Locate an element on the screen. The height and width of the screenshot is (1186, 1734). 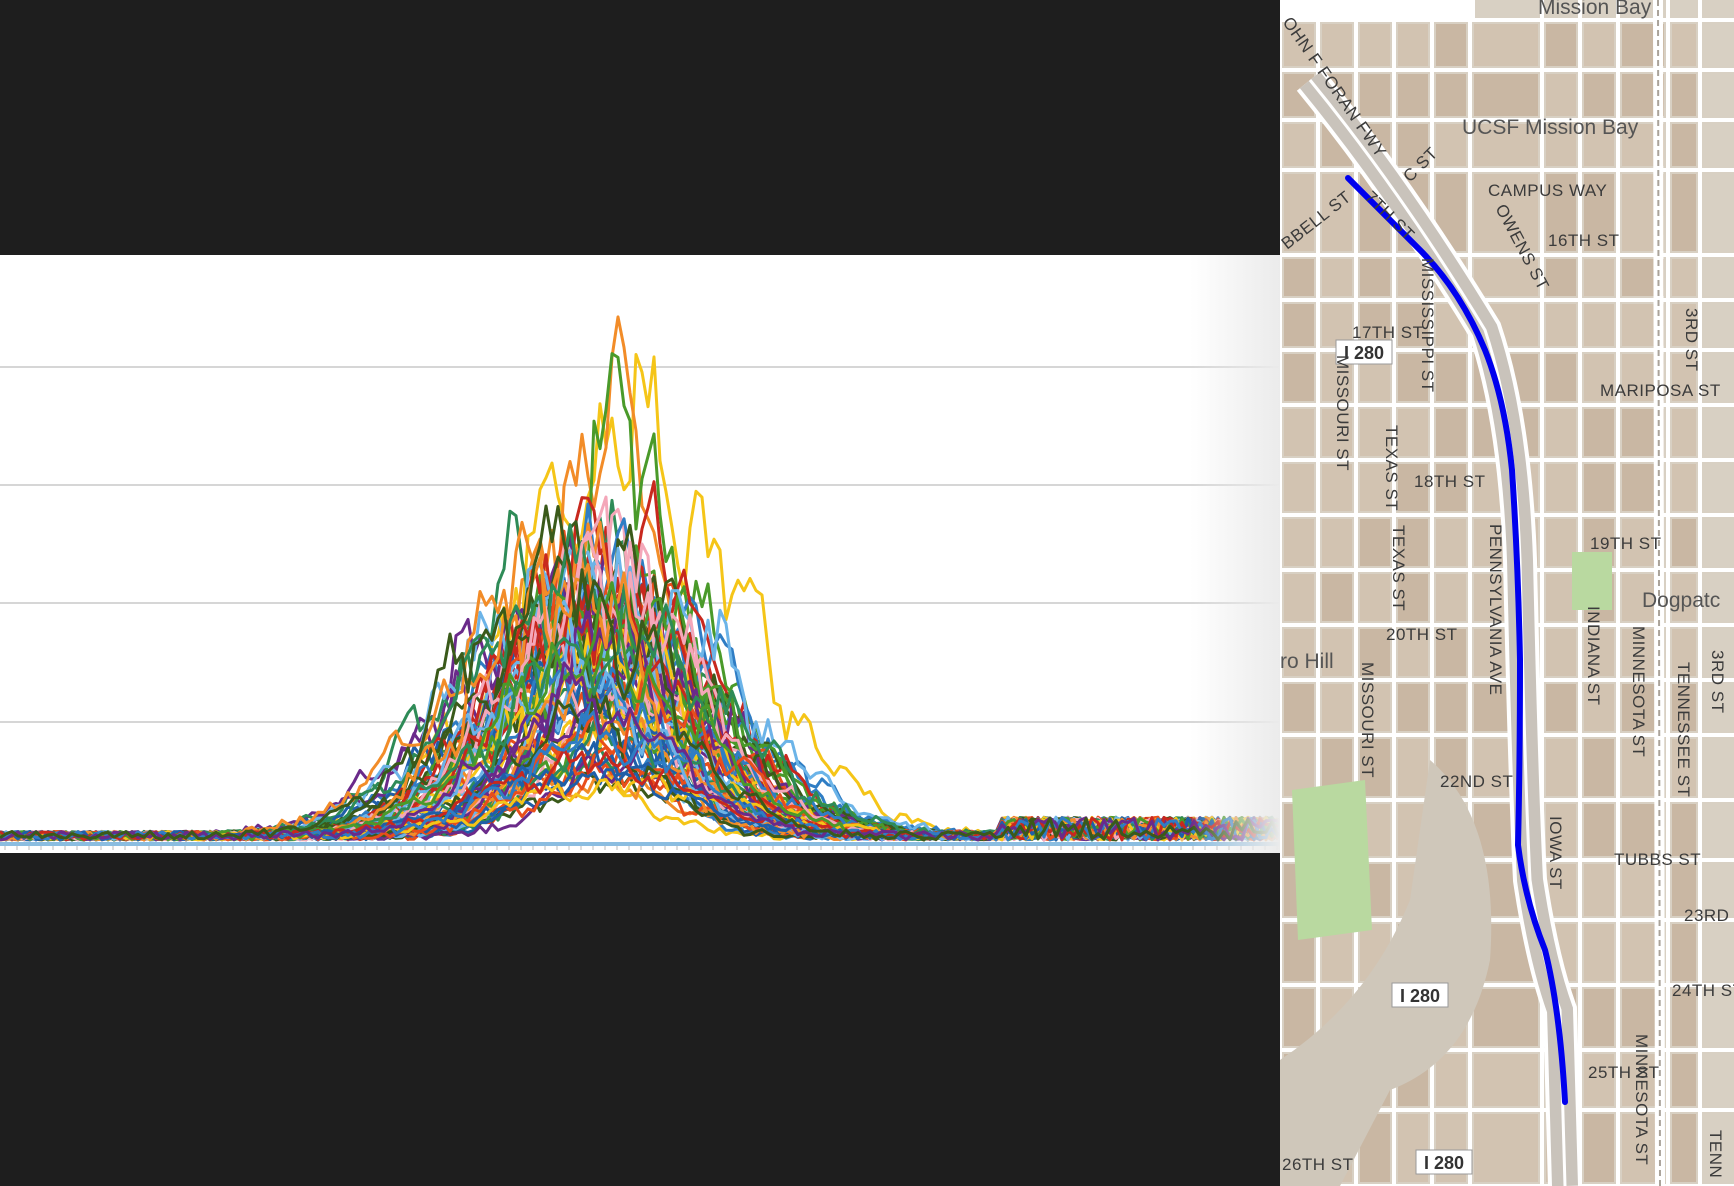
street-label: 25TH ST is located at coordinates (1624, 1072).